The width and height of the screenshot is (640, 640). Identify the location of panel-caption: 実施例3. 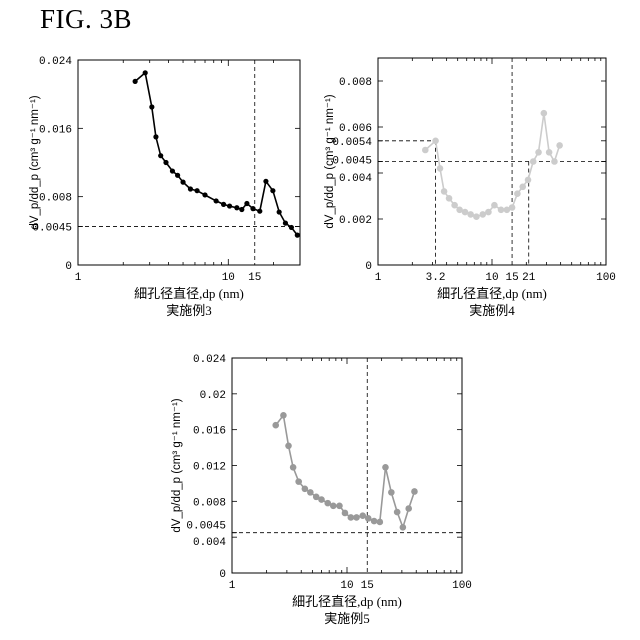
(189, 310).